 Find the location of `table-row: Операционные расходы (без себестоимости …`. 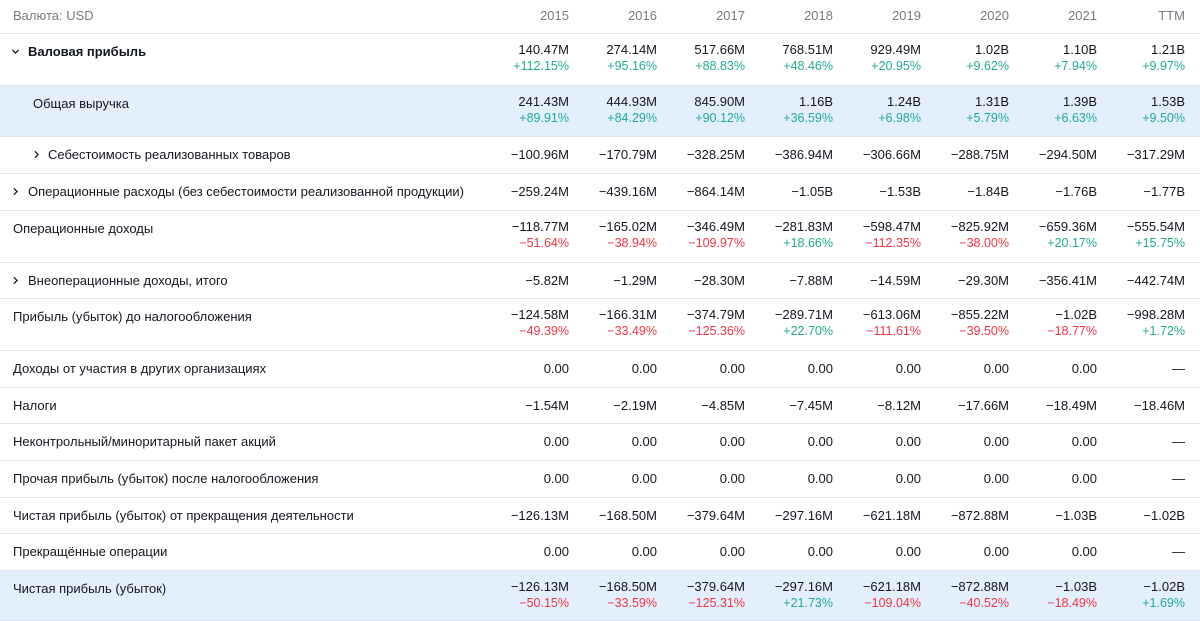

table-row: Операционные расходы (без себестоимости … is located at coordinates (600, 192).